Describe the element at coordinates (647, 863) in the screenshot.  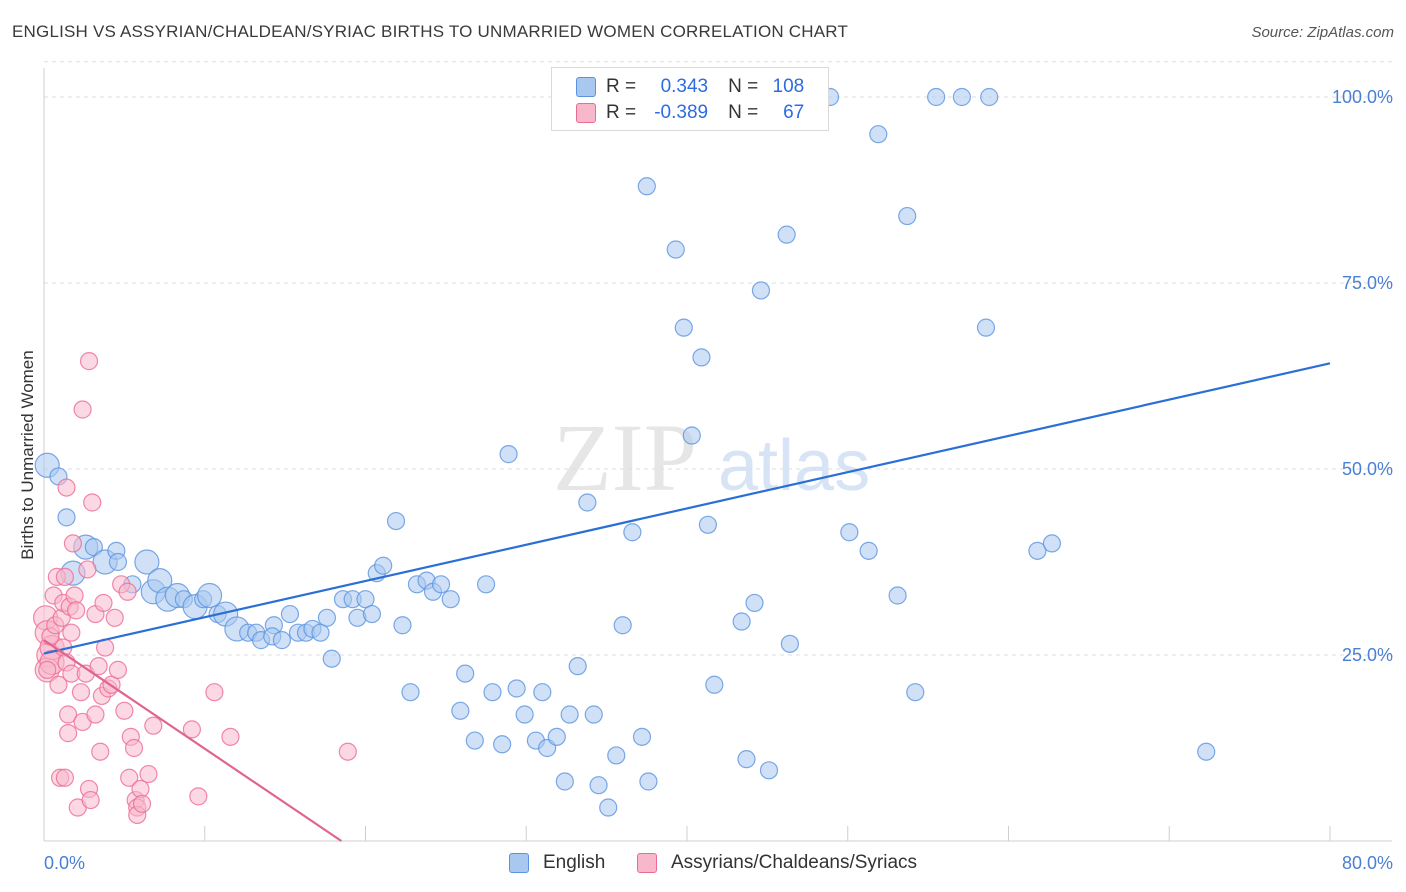
I see `bottom-legend-swatch-assyrian` at that location.